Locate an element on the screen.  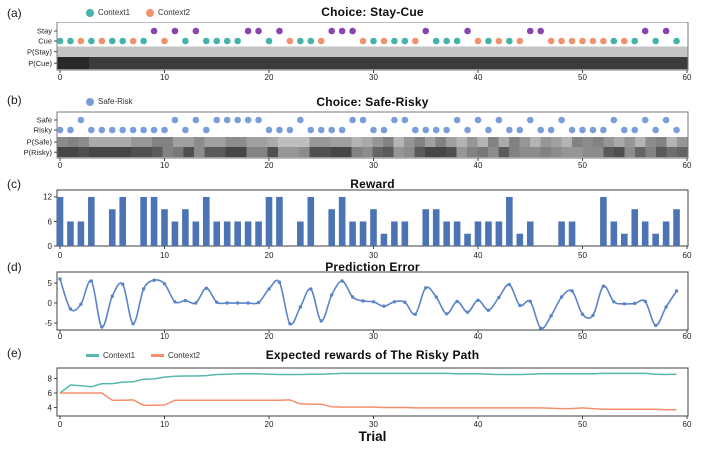
title-expected-rewards: Expected rewards of The Risky Path is located at coordinates (372, 355).